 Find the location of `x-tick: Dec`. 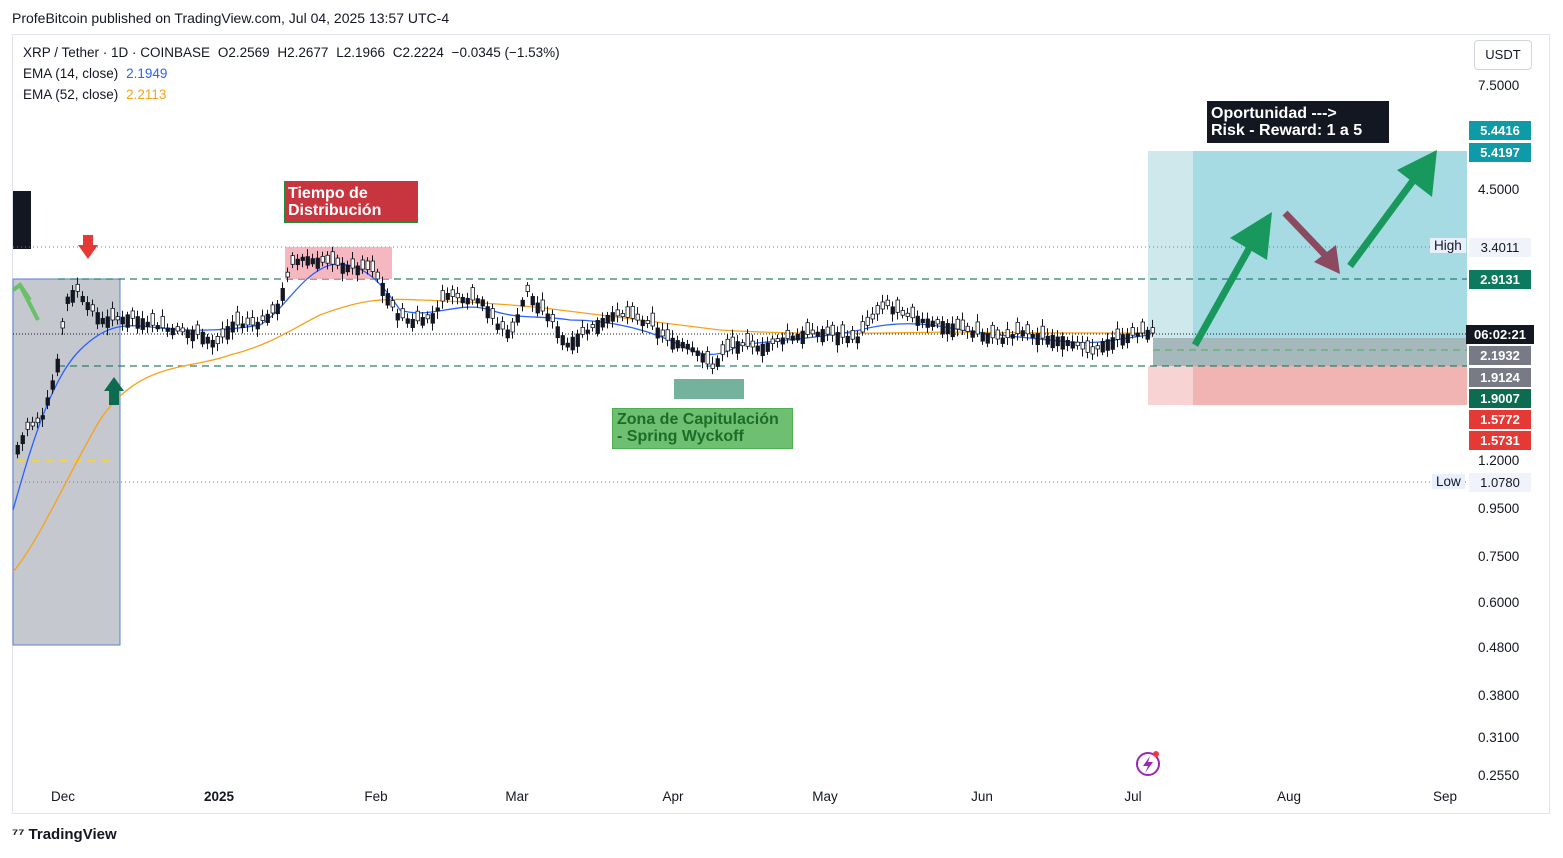

x-tick: Dec is located at coordinates (63, 796).